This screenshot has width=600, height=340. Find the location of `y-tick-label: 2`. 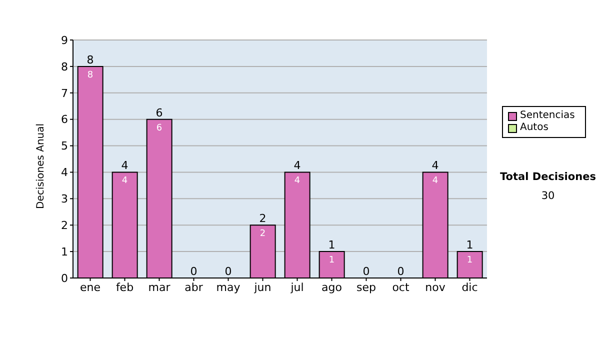

y-tick-label: 2 is located at coordinates (64, 225).